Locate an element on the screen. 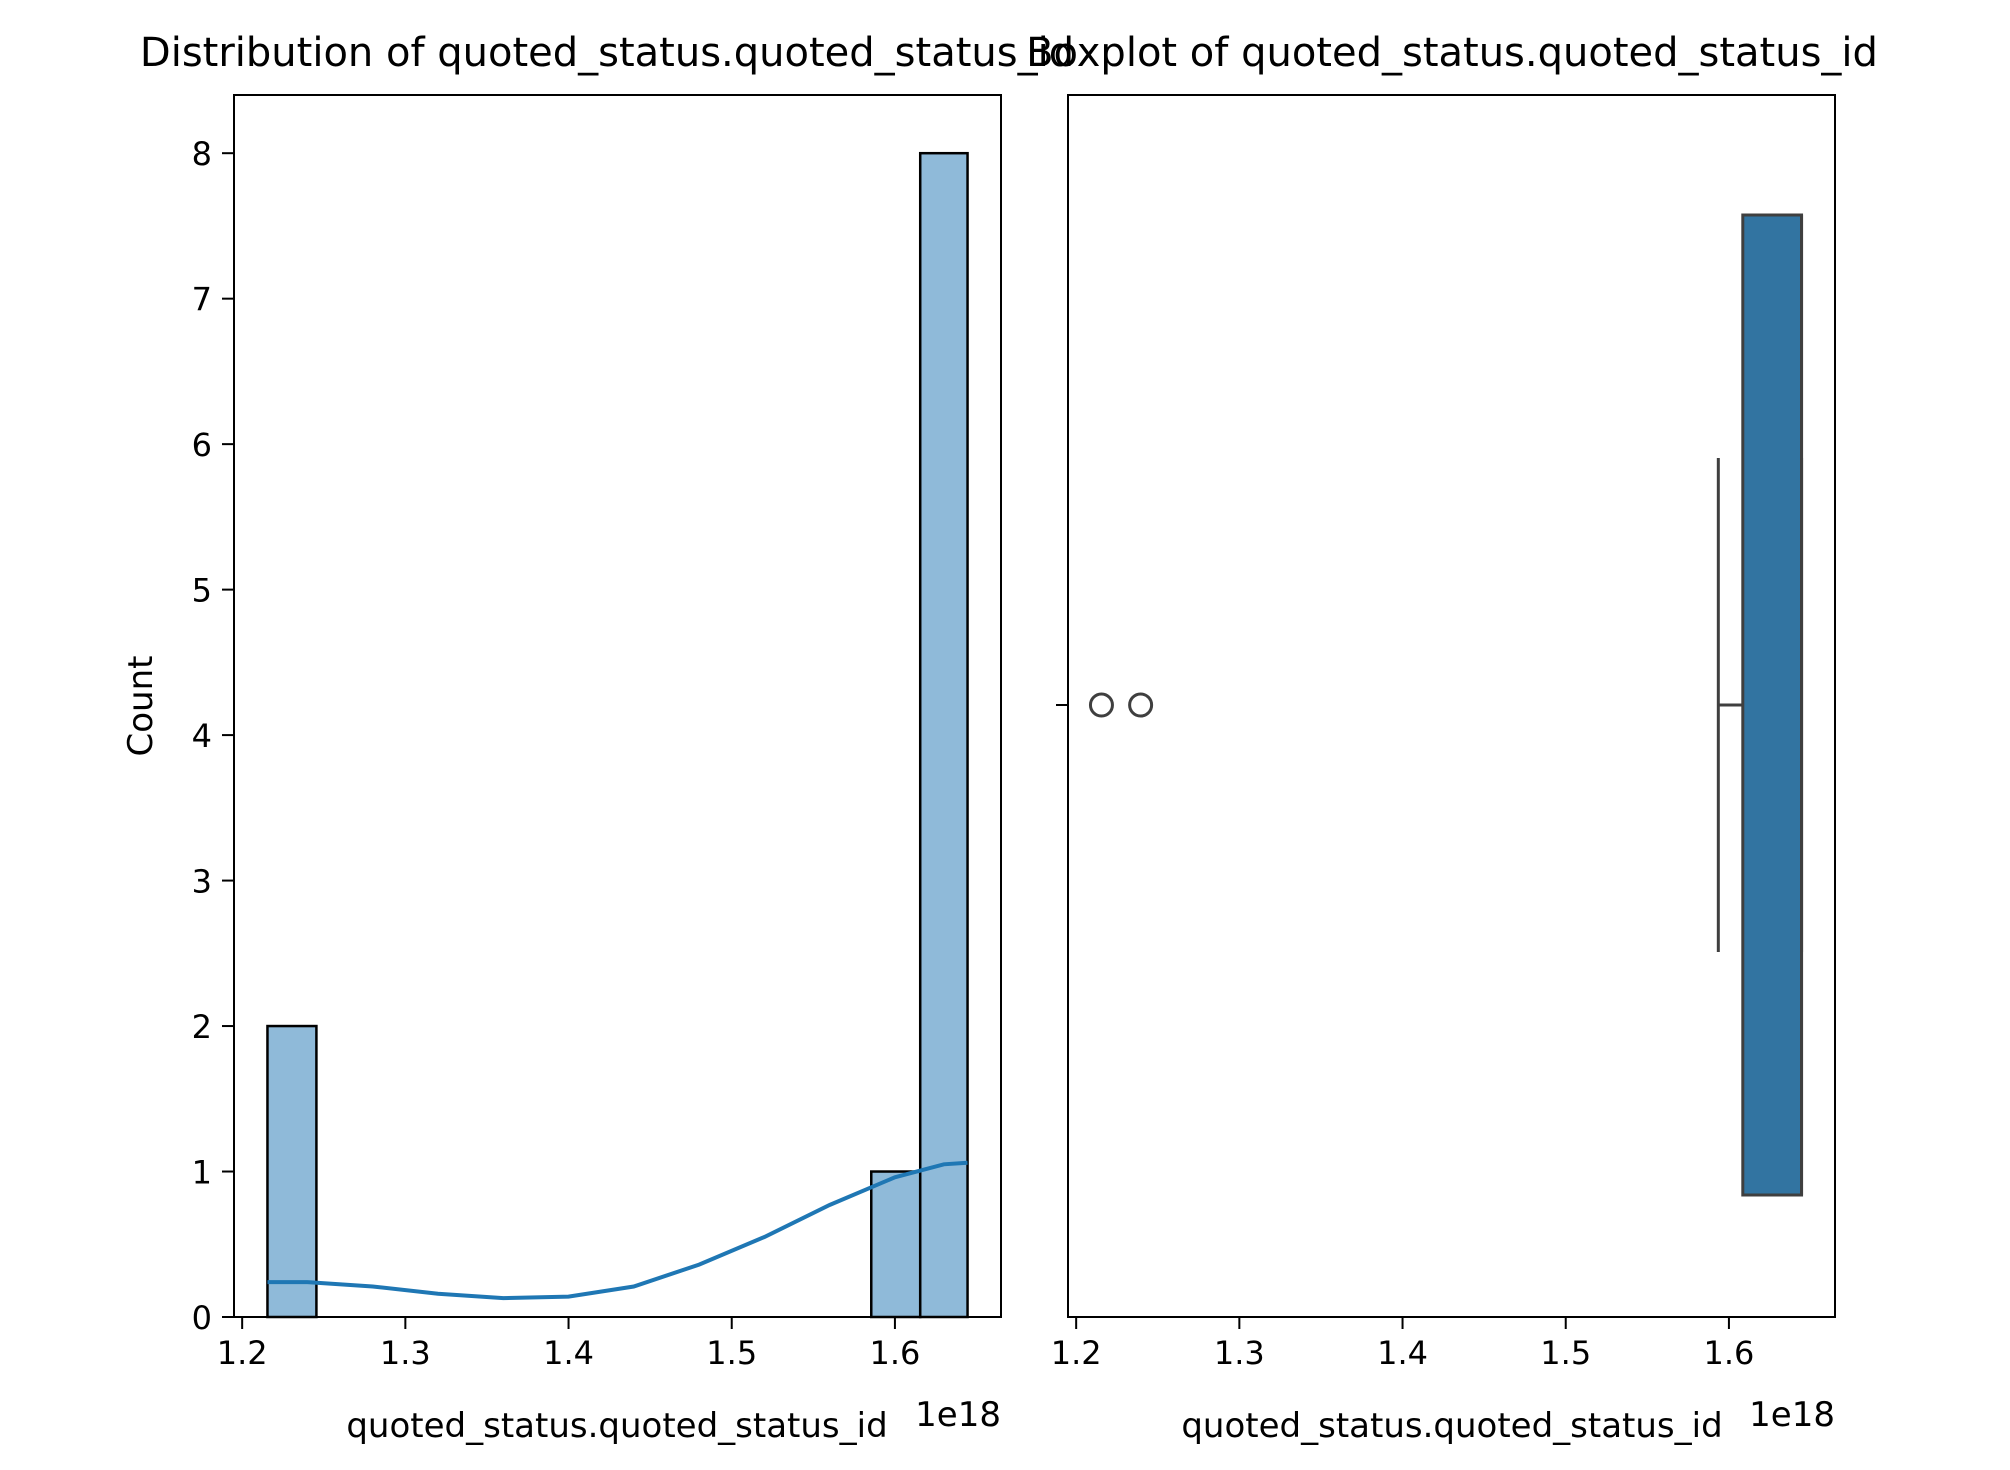 The image size is (2010, 1470). boxplot-x-tick-label: 1.5 is located at coordinates (1565, 1353).